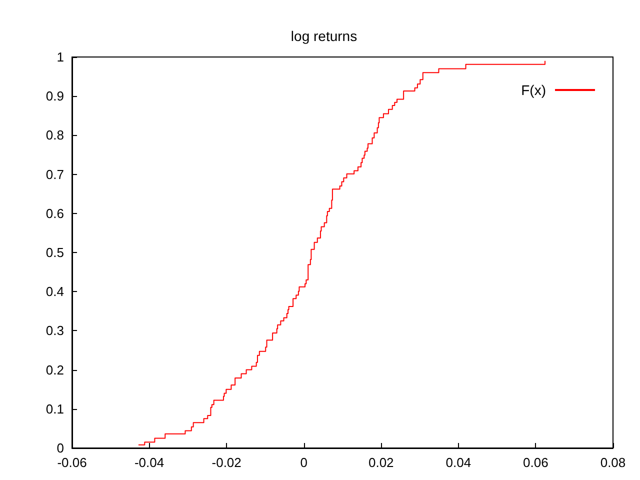 This screenshot has height=480, width=640. Describe the element at coordinates (613, 462) in the screenshot. I see `x-tick-label: 0.08` at that location.